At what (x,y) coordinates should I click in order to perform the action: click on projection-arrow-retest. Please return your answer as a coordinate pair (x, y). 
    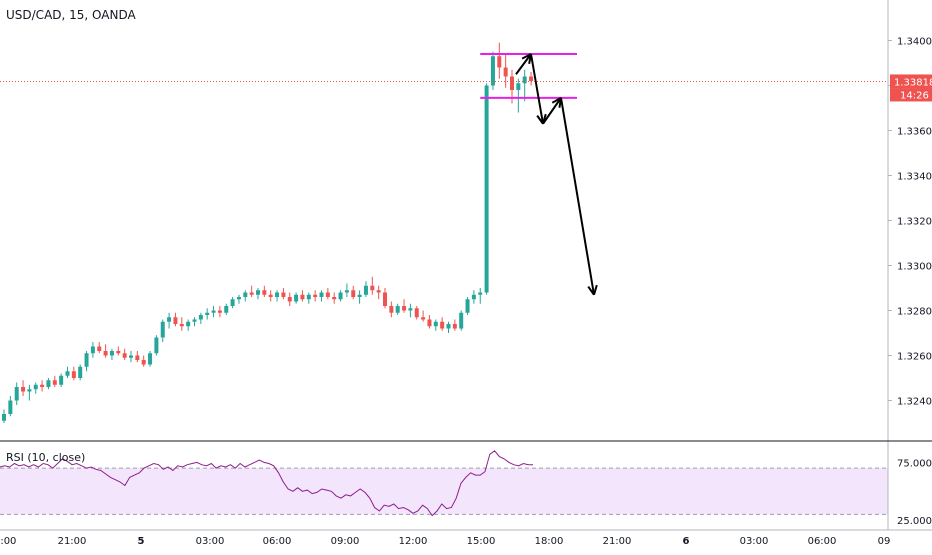
    Looking at the image, I should click on (552, 111).